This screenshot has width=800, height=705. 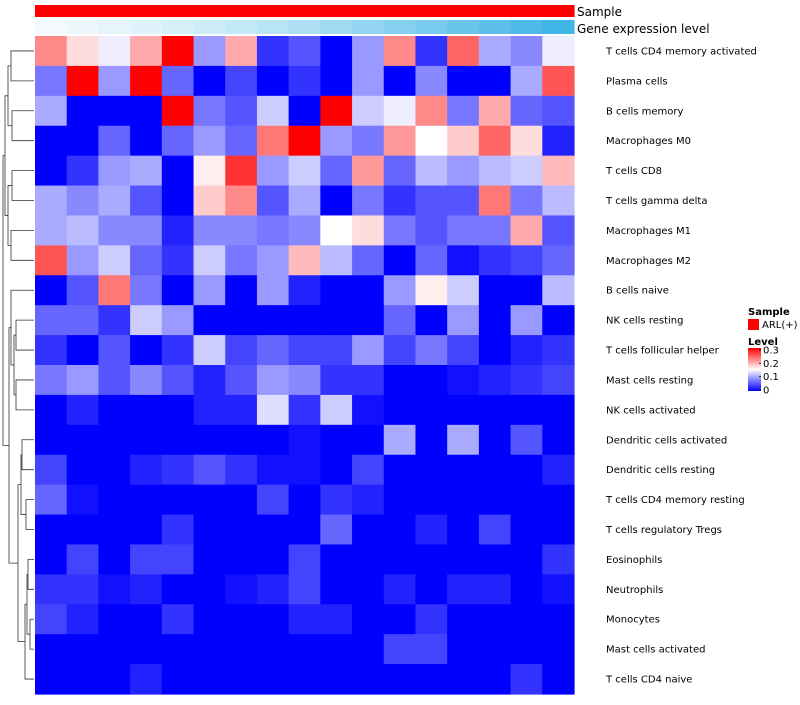 I want to click on column-annotations: Sample Gene expression level, so click(x=372, y=20).